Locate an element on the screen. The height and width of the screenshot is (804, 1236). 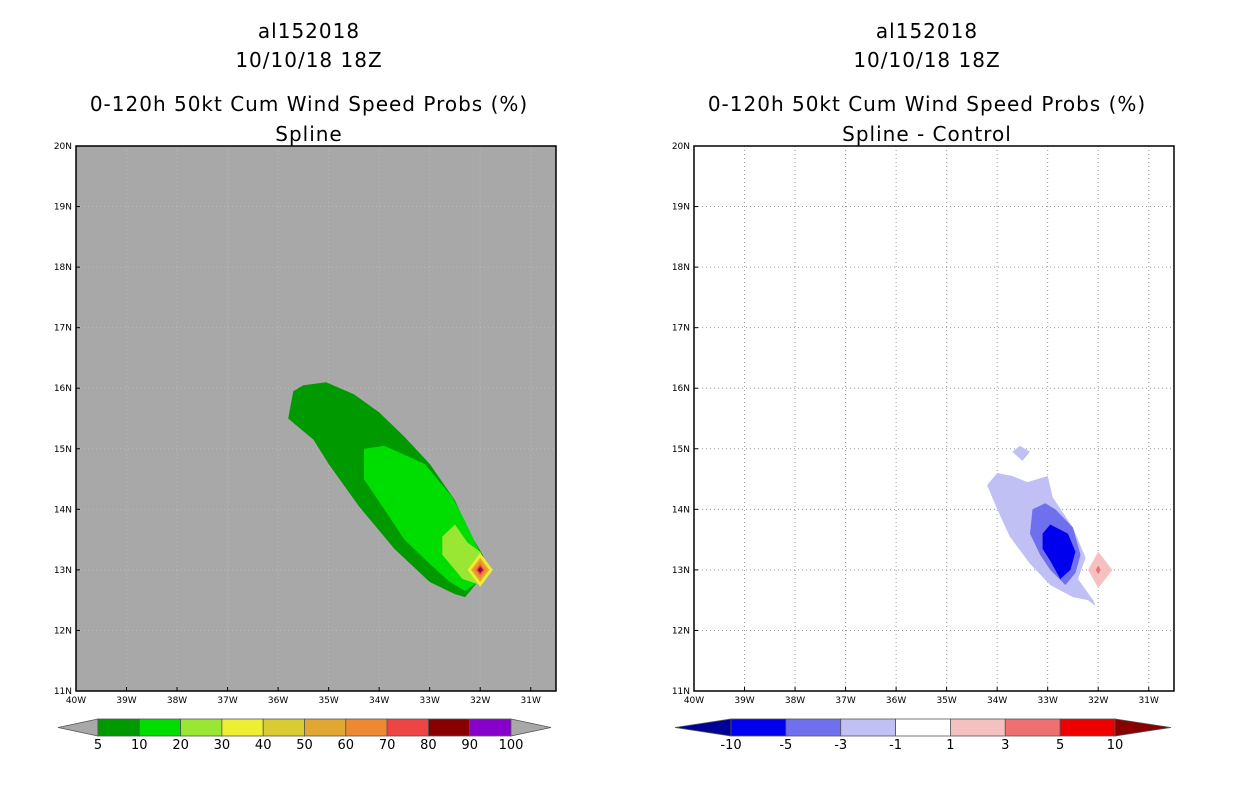
contour-region--3to-1 is located at coordinates (1021, 453).